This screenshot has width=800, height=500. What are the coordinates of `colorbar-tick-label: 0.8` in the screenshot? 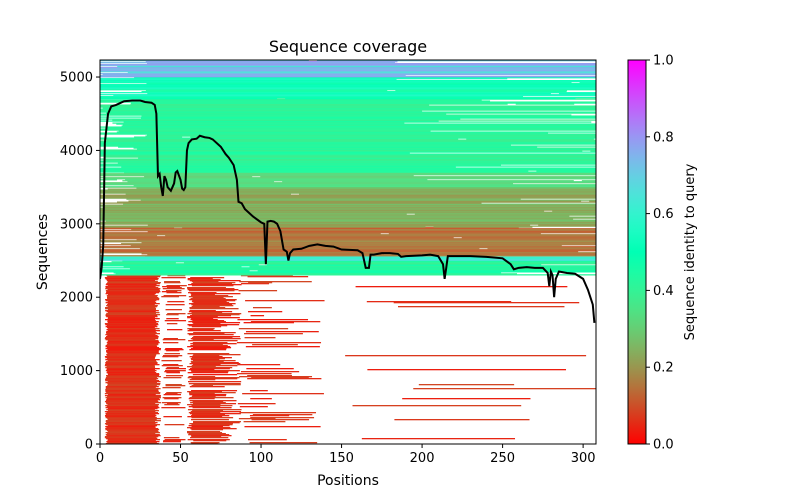 It's located at (663, 137).